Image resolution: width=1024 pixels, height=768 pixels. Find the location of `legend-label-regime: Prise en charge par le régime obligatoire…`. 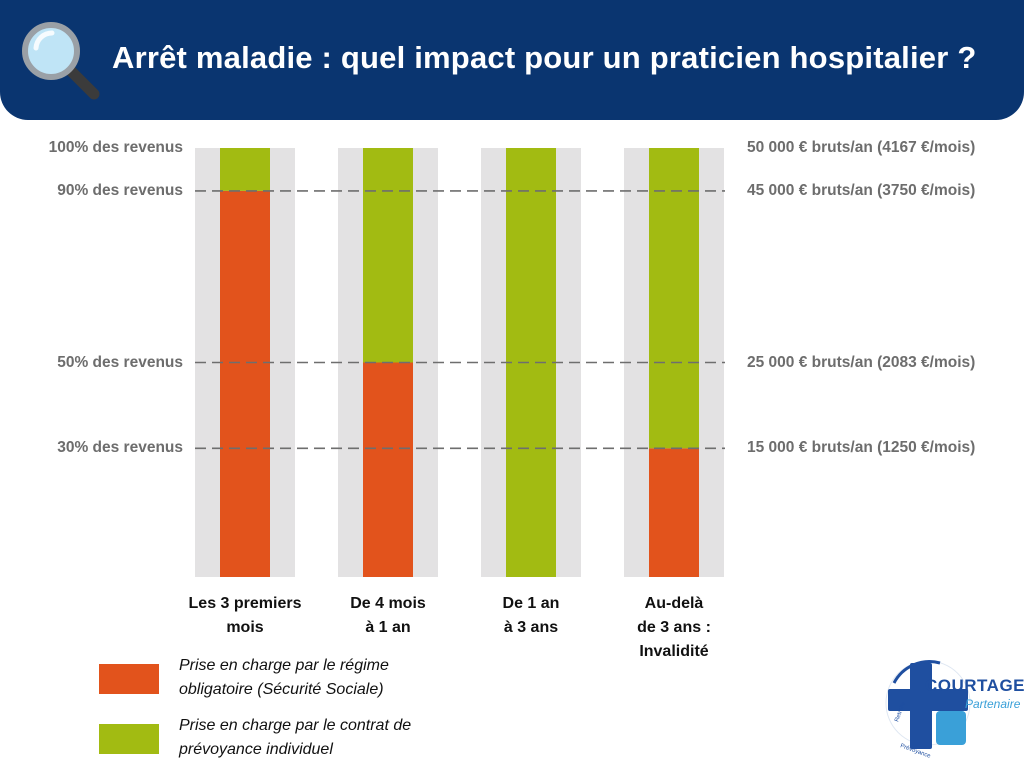

legend-label-regime: Prise en charge par le régime obligatoire… is located at coordinates (284, 677).